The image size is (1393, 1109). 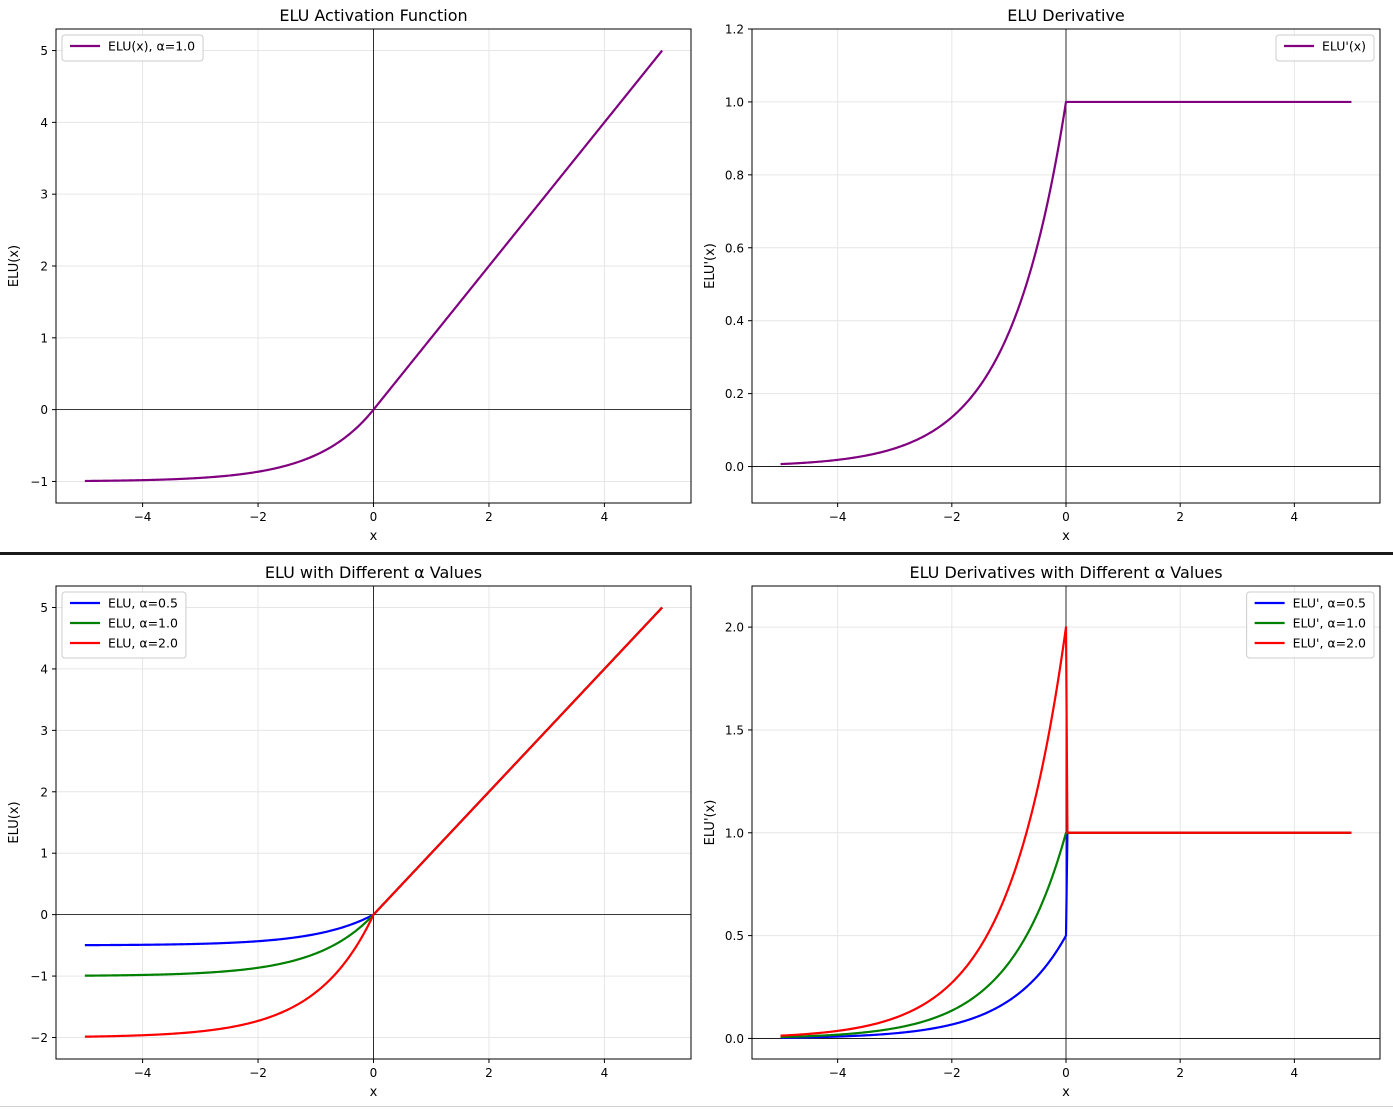 I want to click on y-tick-label: 0.2, so click(x=734, y=394).